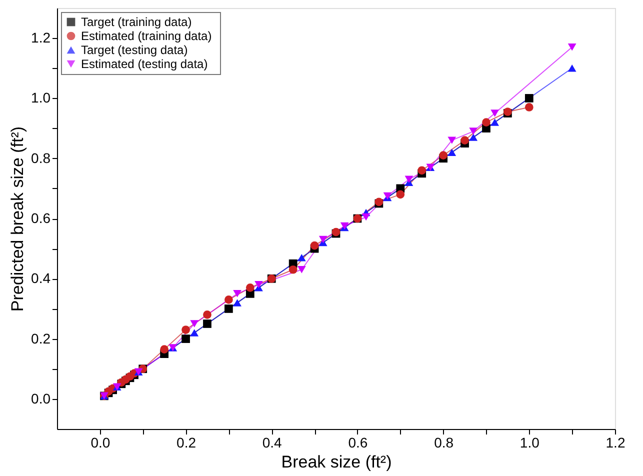 The height and width of the screenshot is (476, 643). Describe the element at coordinates (186, 442) in the screenshot. I see `x-tick-label: 0.2` at that location.